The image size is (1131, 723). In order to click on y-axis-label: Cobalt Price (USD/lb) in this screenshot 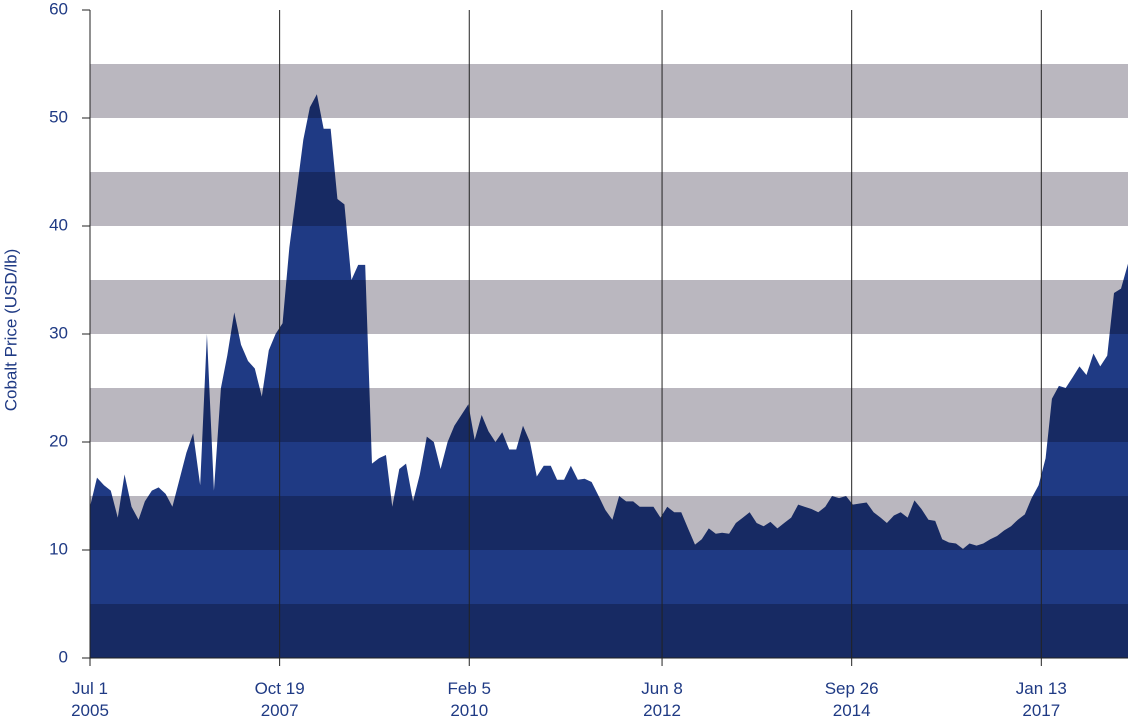, I will do `click(10, 330)`.